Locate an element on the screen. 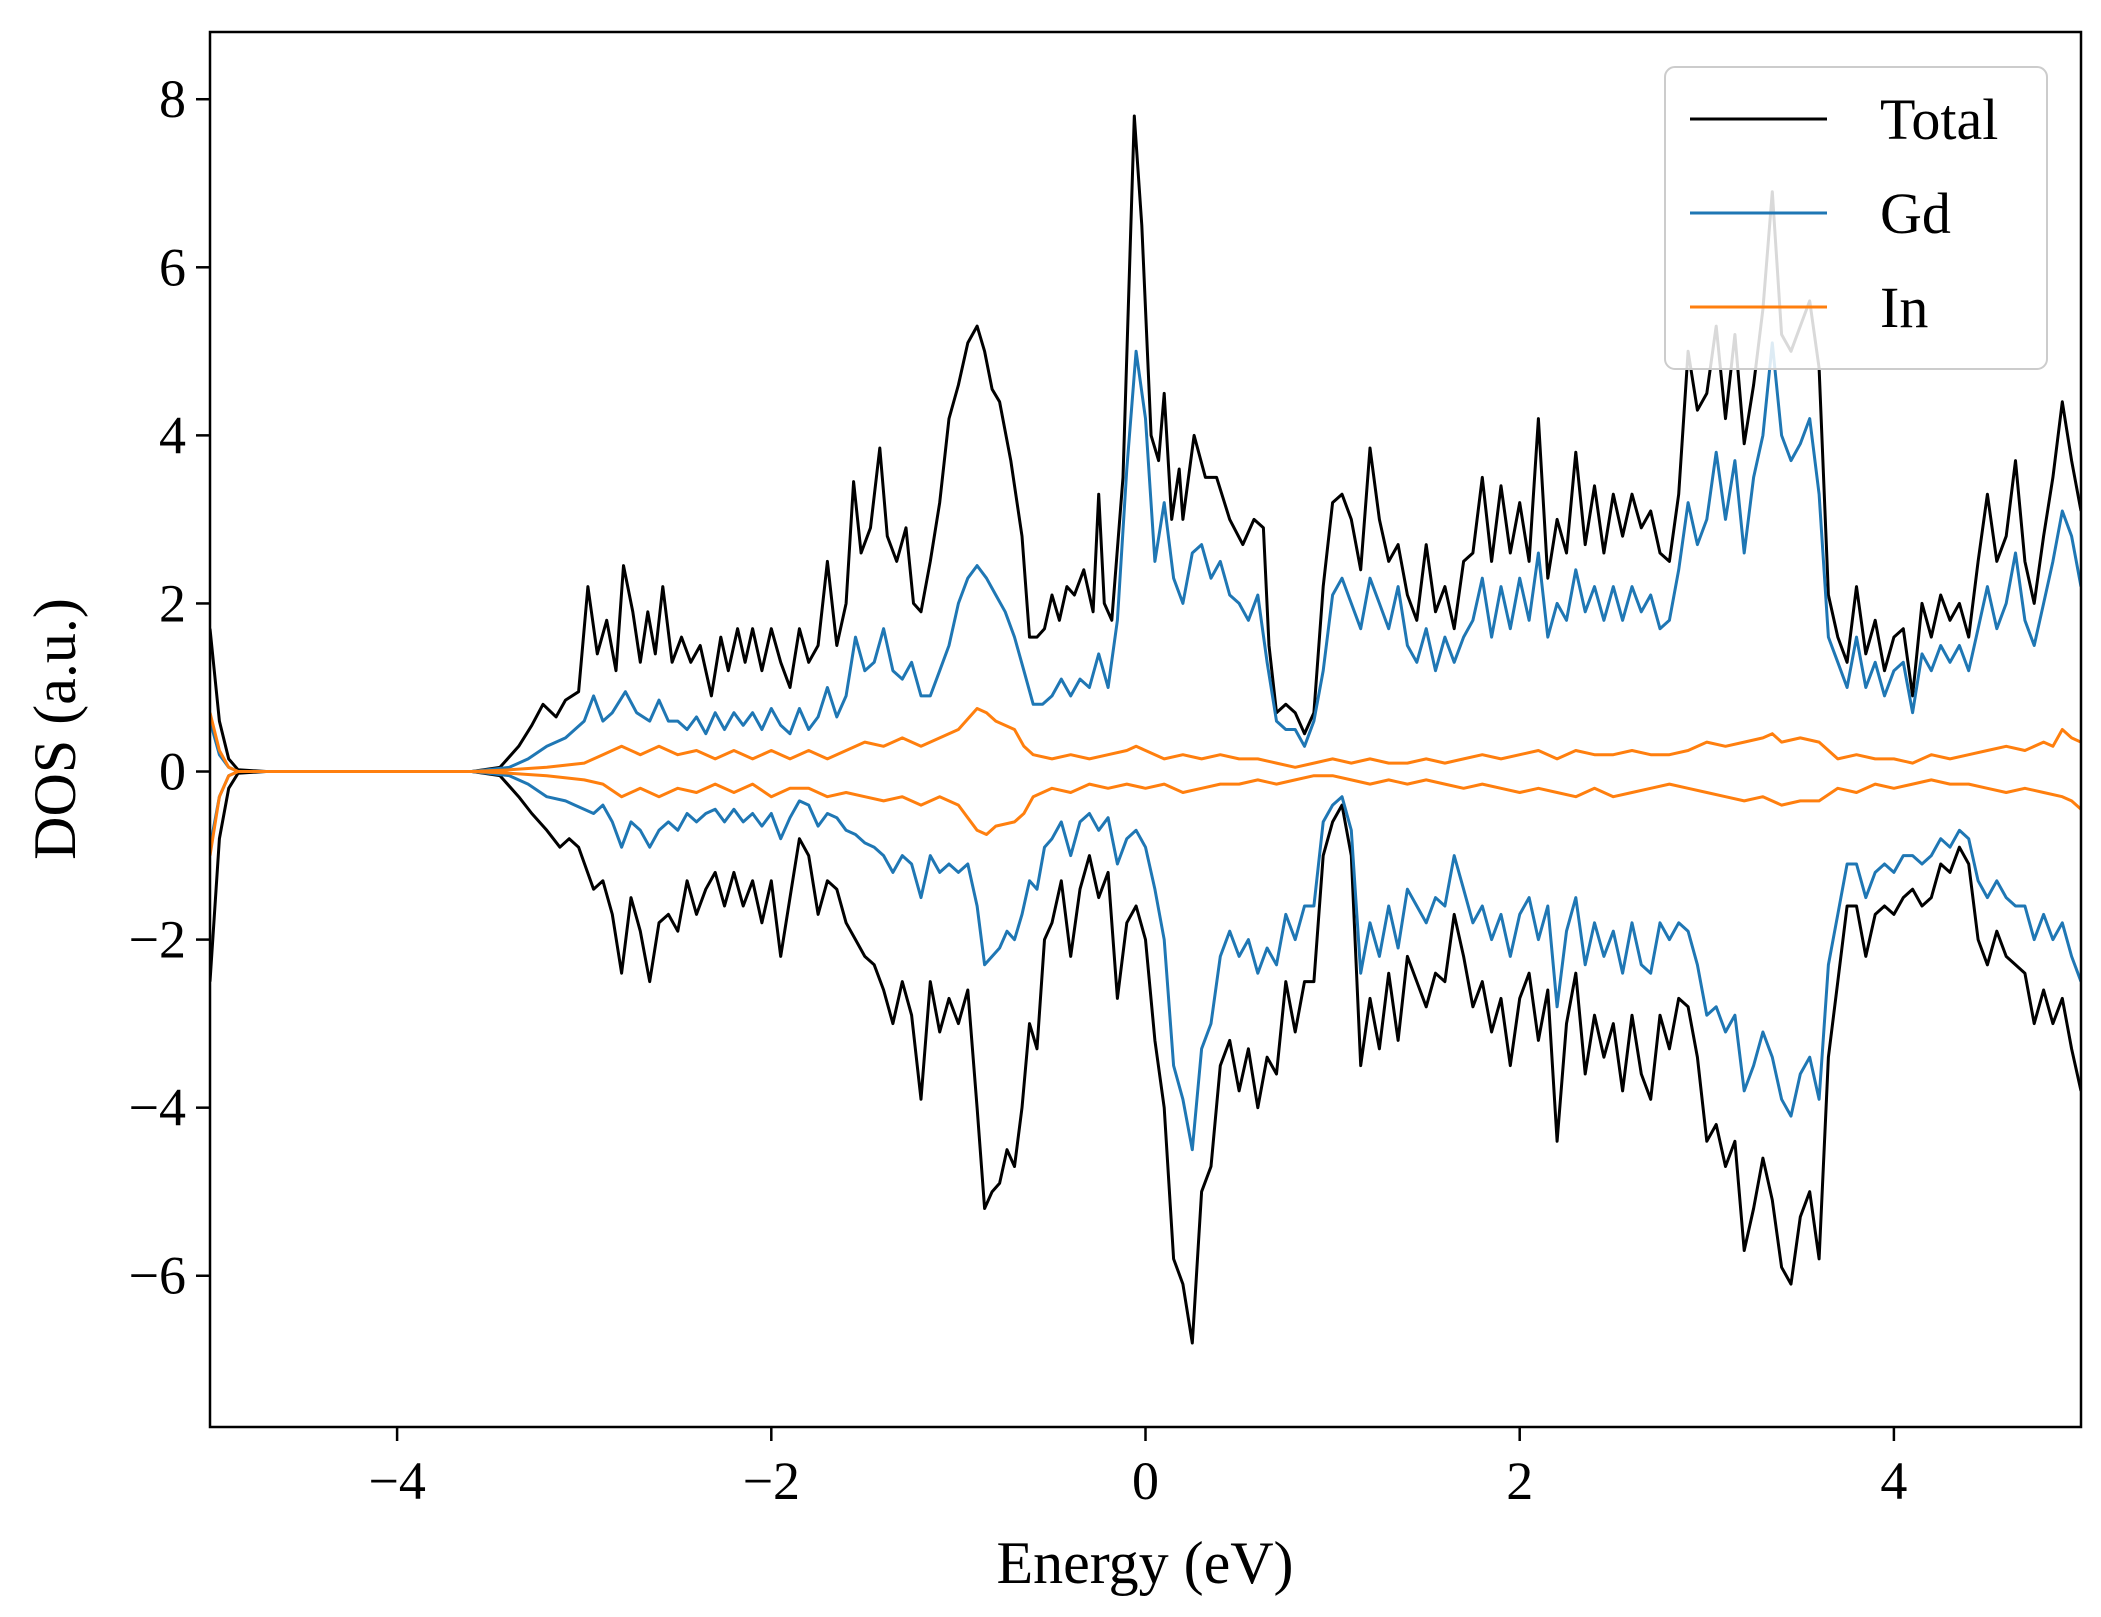  y-tick-label: 4 is located at coordinates (172, 435).